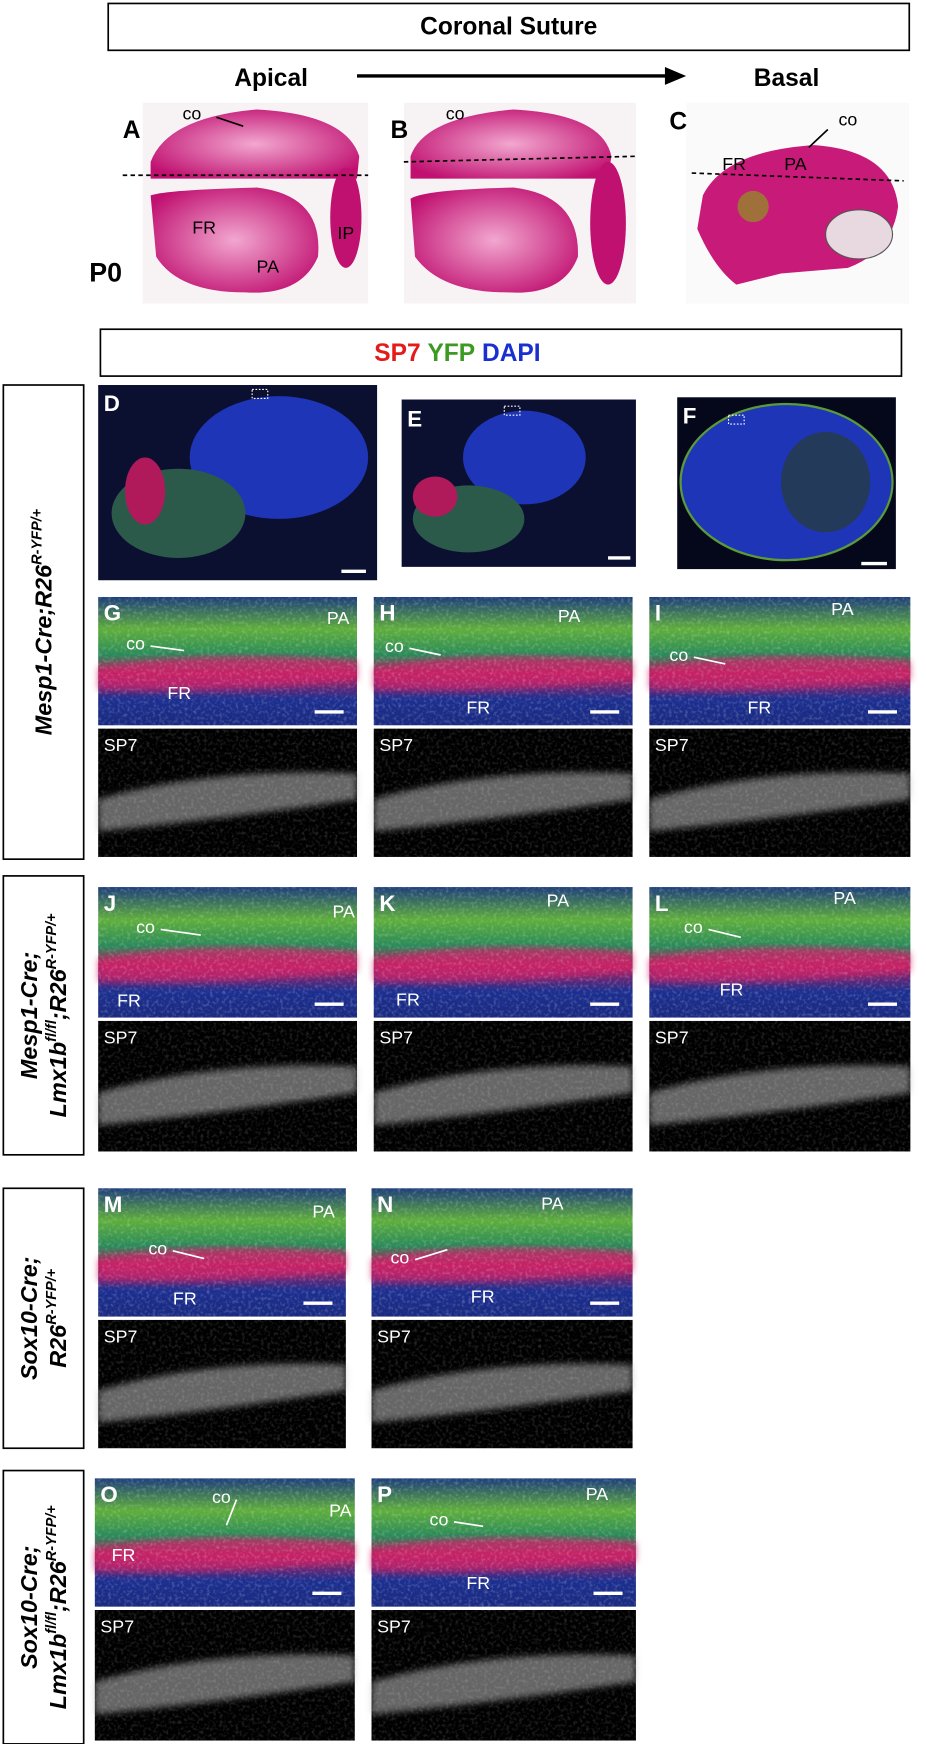 The image size is (926, 1744). I want to click on genotype-label: Sox10-Cre; R26R-YFP/+, so click(43, 1318).